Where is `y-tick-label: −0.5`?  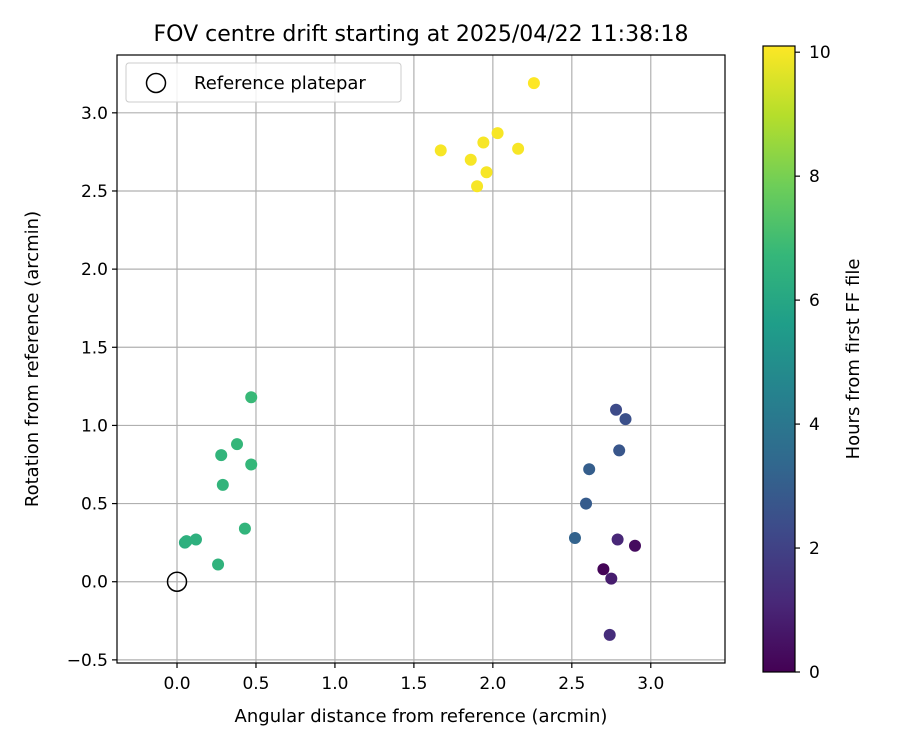
y-tick-label: −0.5 is located at coordinates (87, 661).